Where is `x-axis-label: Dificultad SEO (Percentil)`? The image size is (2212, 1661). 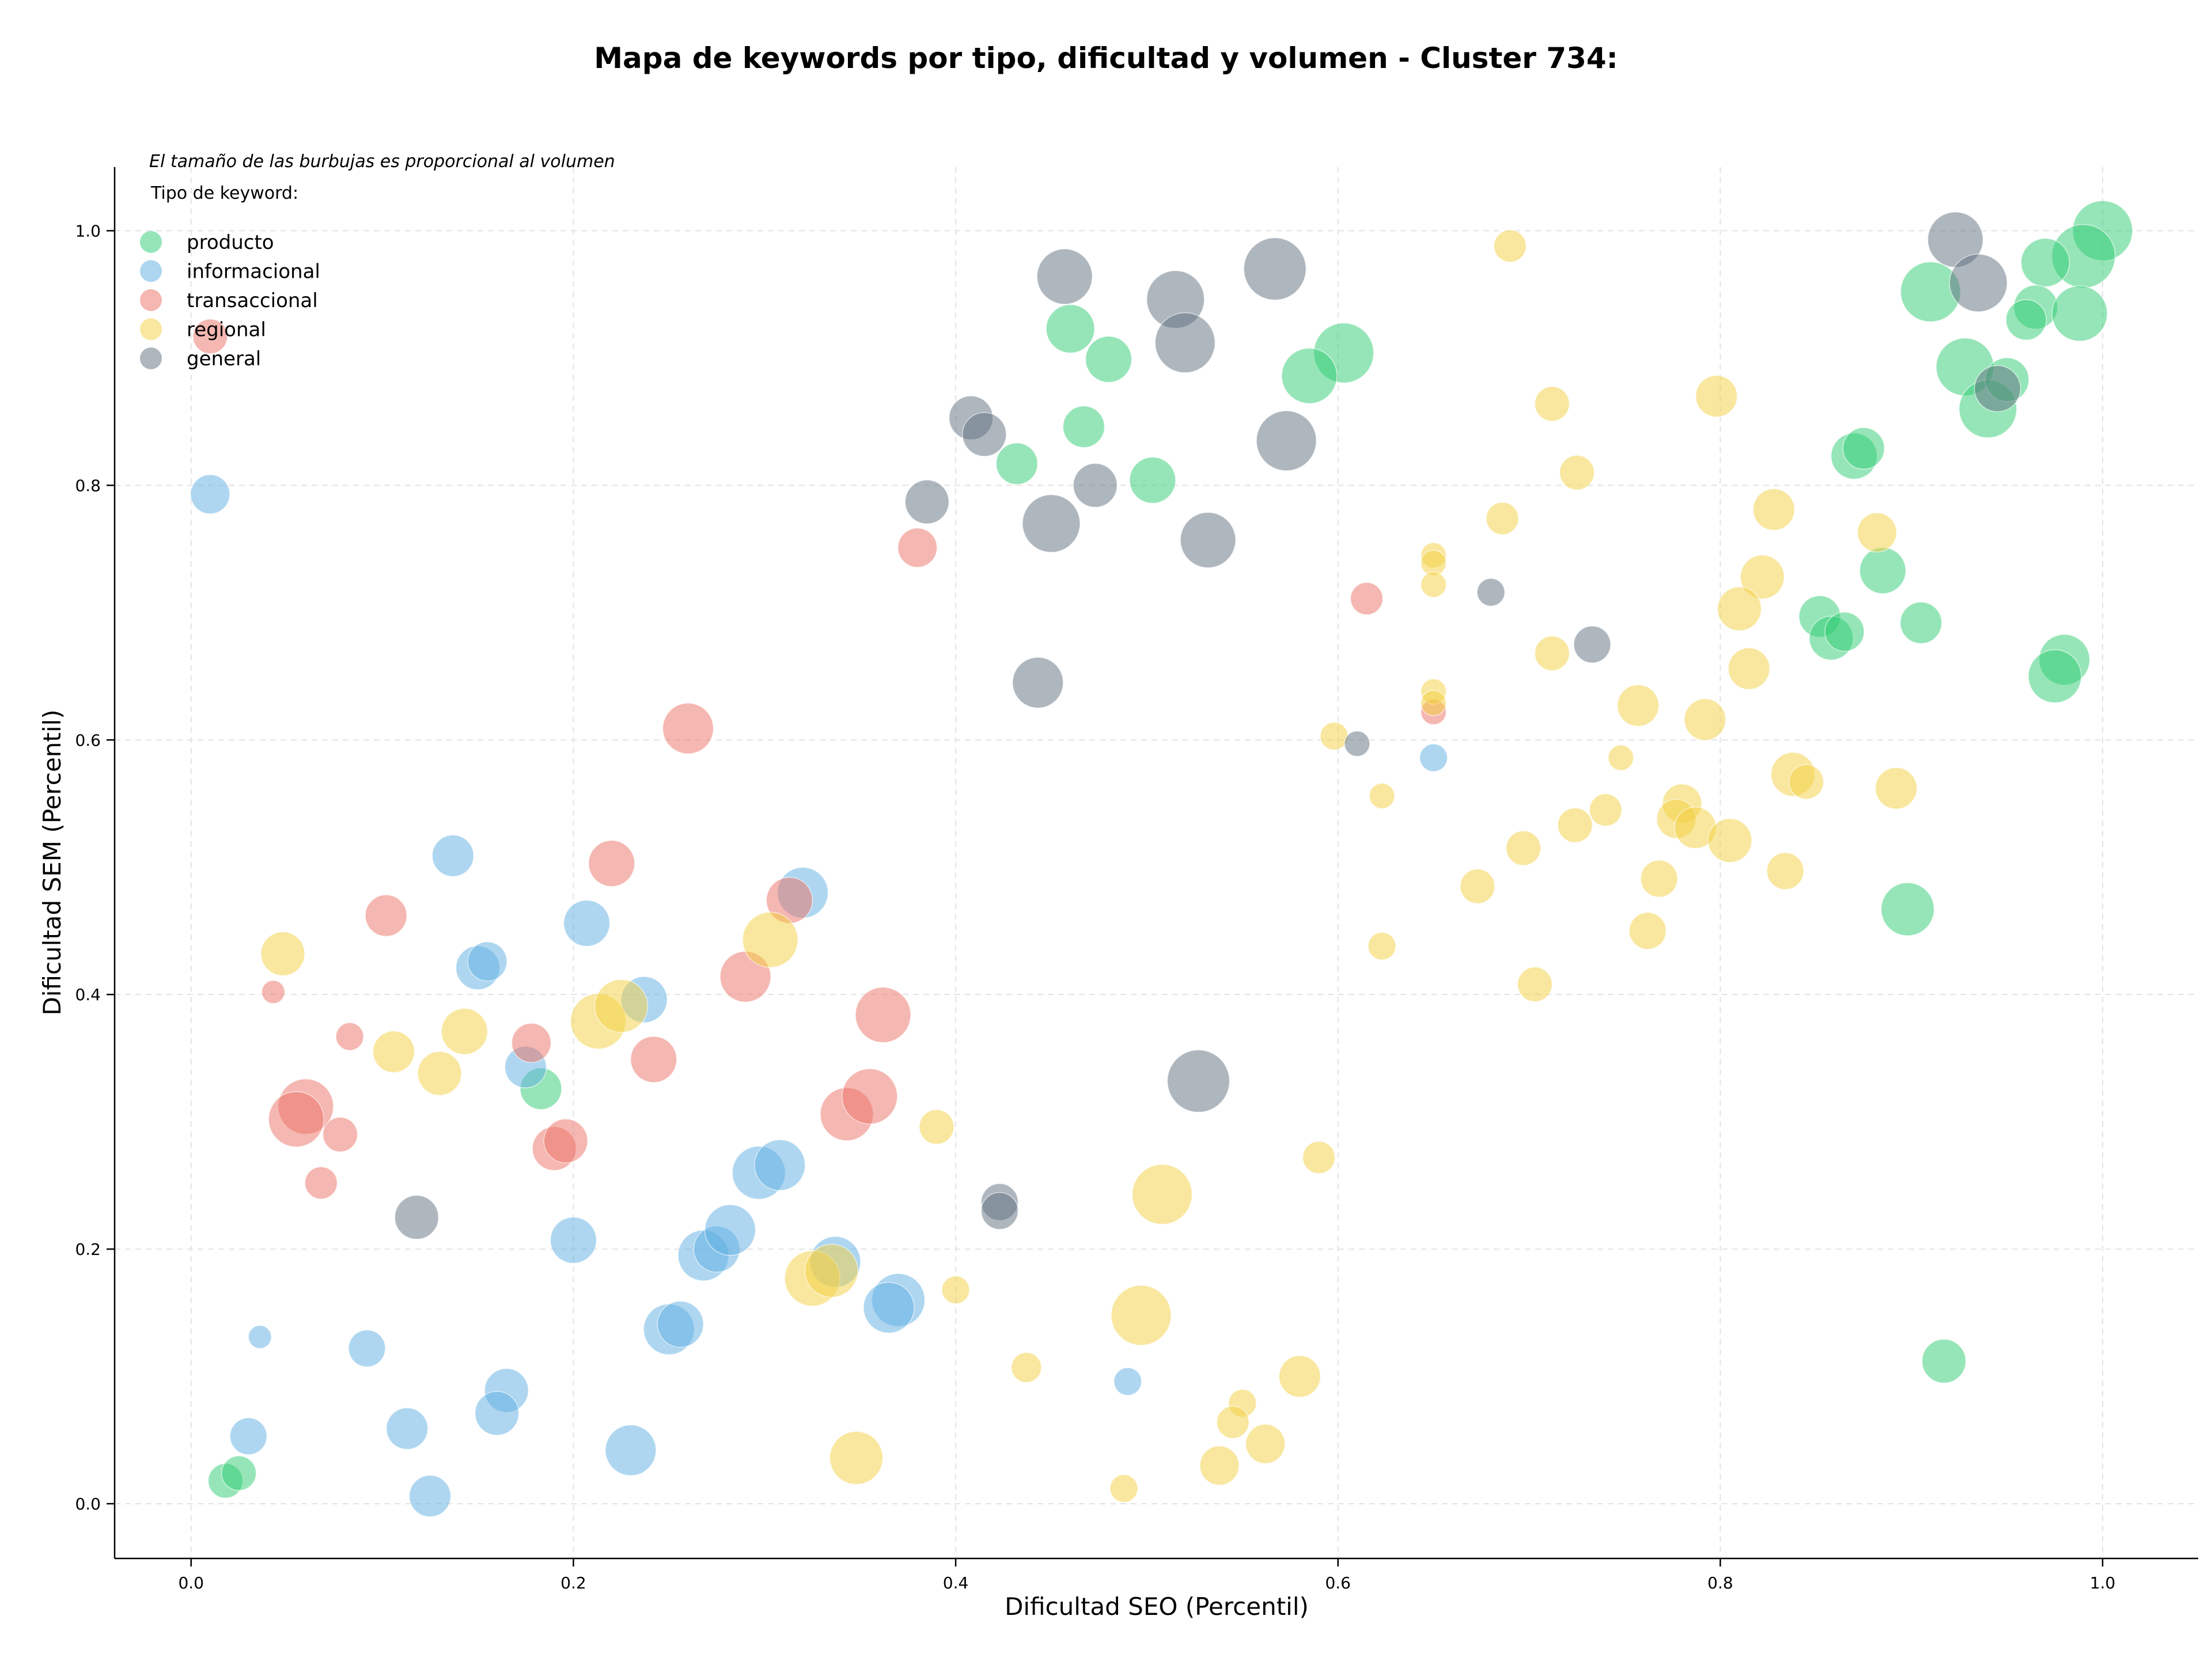
x-axis-label: Dificultad SEO (Percentil) is located at coordinates (1157, 1606).